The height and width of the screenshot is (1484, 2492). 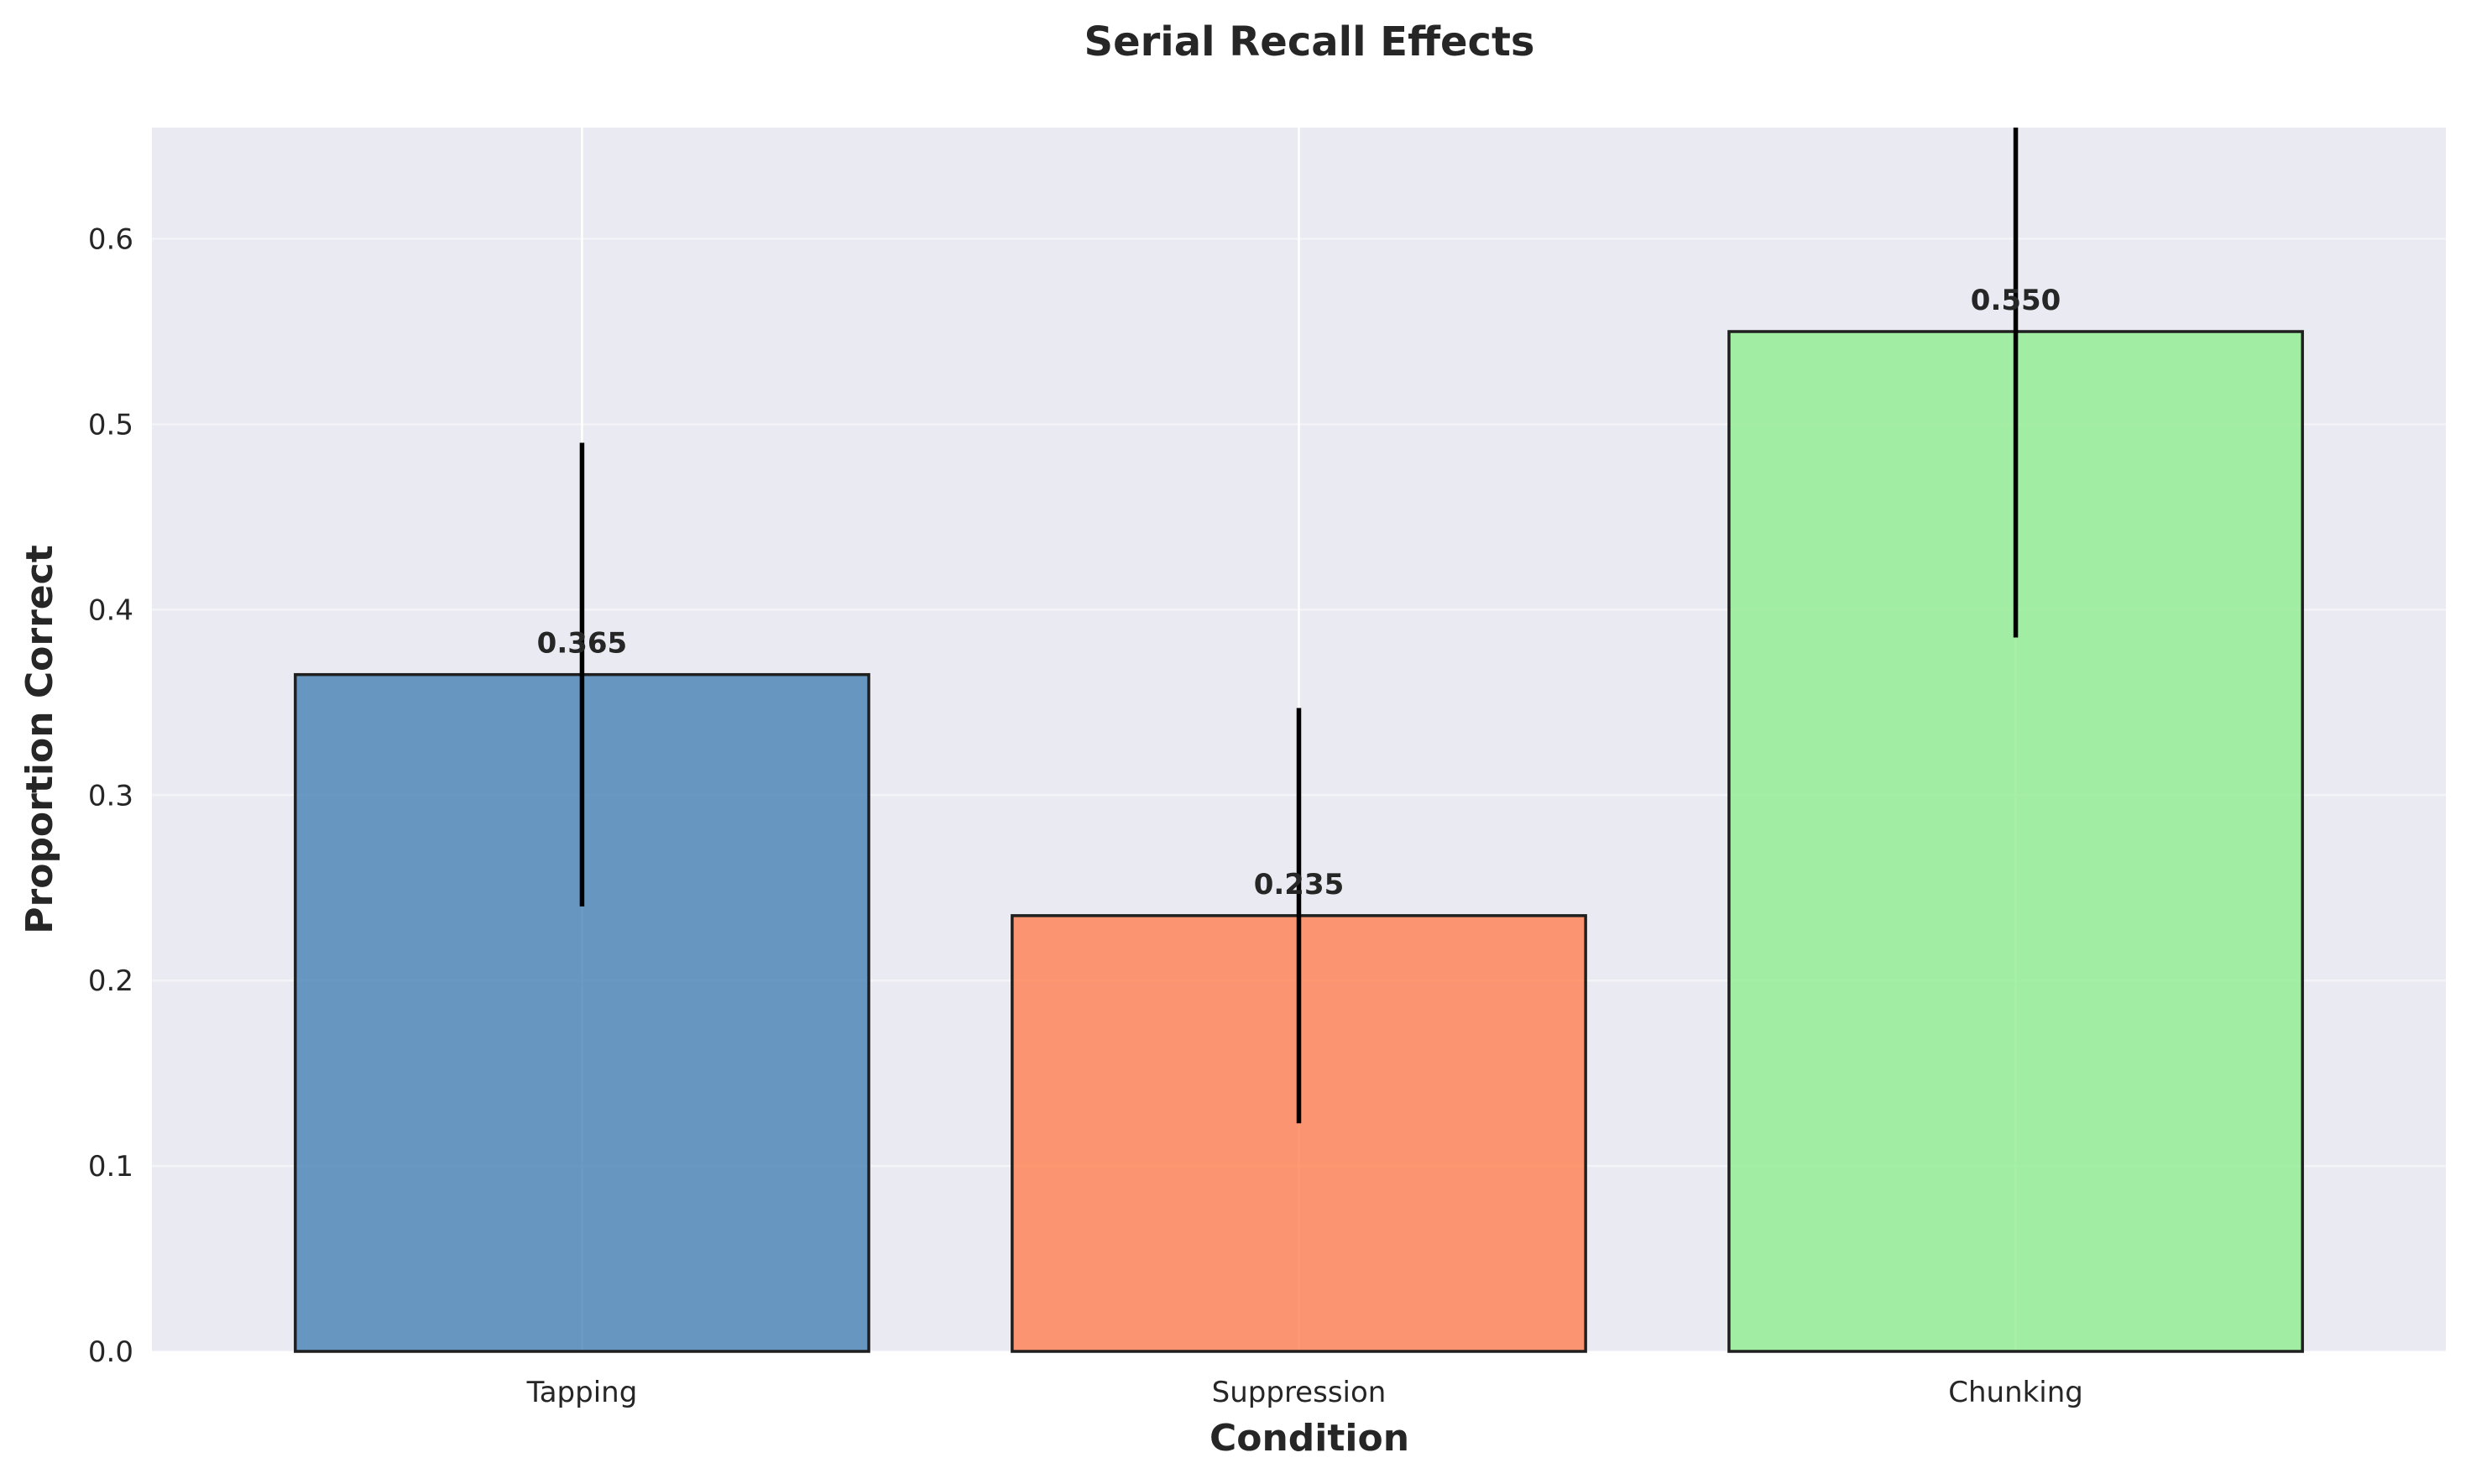 I want to click on x-axis-label: Condition, so click(x=1309, y=1438).